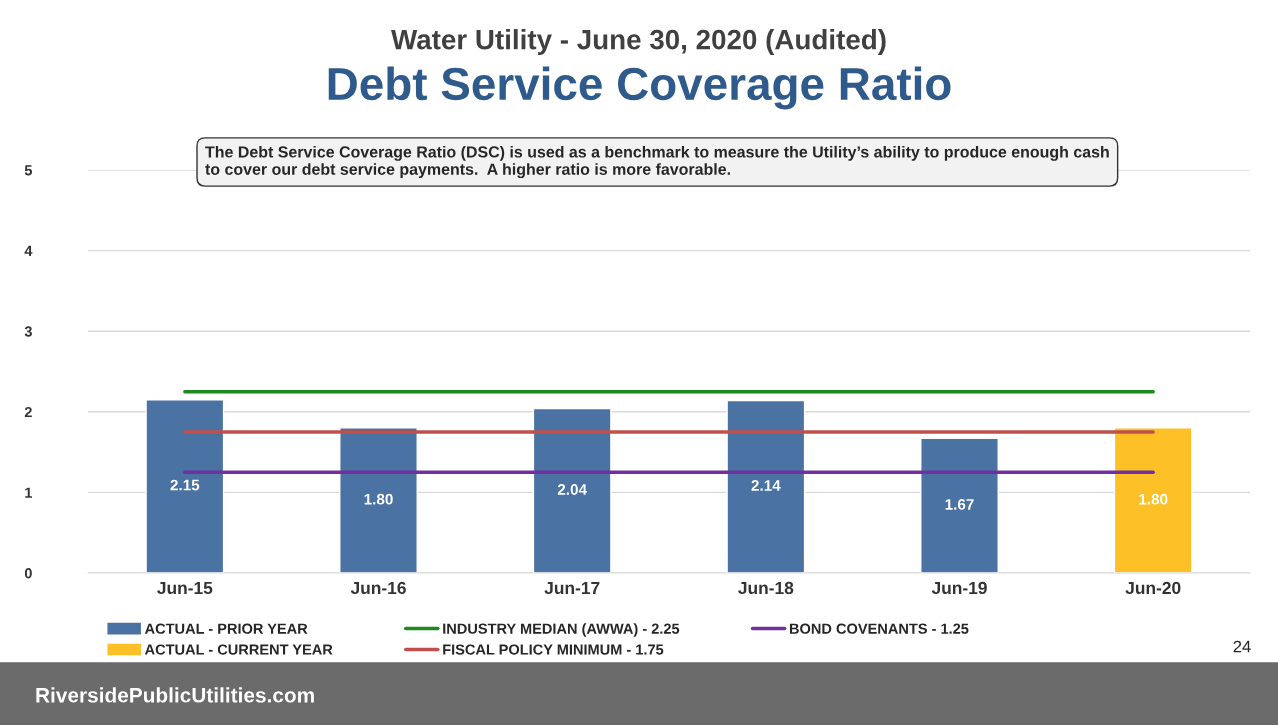 The height and width of the screenshot is (725, 1278). I want to click on legend-label: ACTUAL - CURRENT YEAR, so click(238, 649).